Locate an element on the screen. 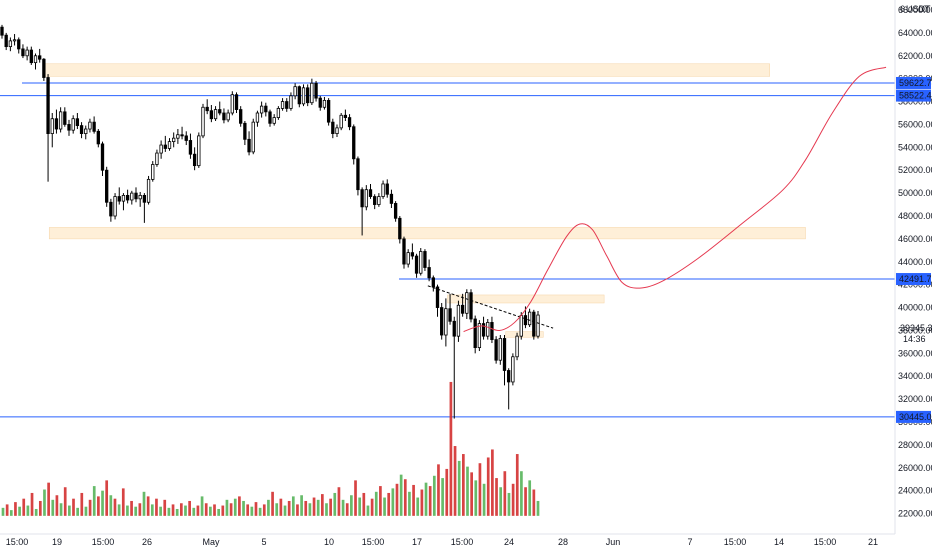 This screenshot has width=932, height=550. y-tick-6: 54000.00 is located at coordinates (915, 147).